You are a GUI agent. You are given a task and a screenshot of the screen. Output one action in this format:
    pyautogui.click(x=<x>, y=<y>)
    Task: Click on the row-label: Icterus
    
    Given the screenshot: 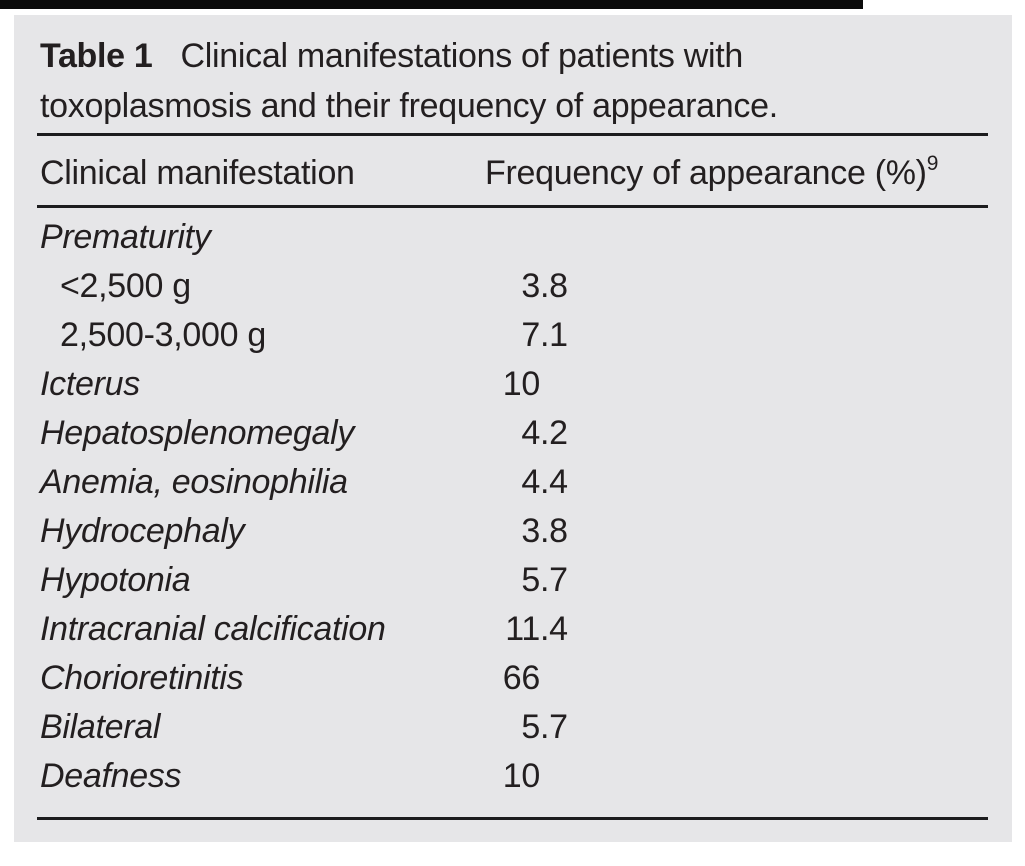 What is the action you would take?
    pyautogui.click(x=90, y=384)
    